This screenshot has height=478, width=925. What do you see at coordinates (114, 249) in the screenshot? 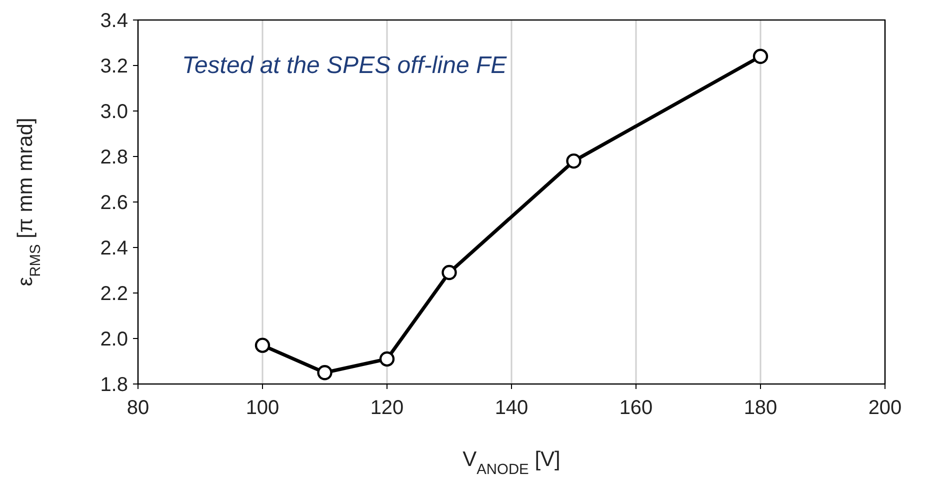
I see `y-tick-label: 2.4` at bounding box center [114, 249].